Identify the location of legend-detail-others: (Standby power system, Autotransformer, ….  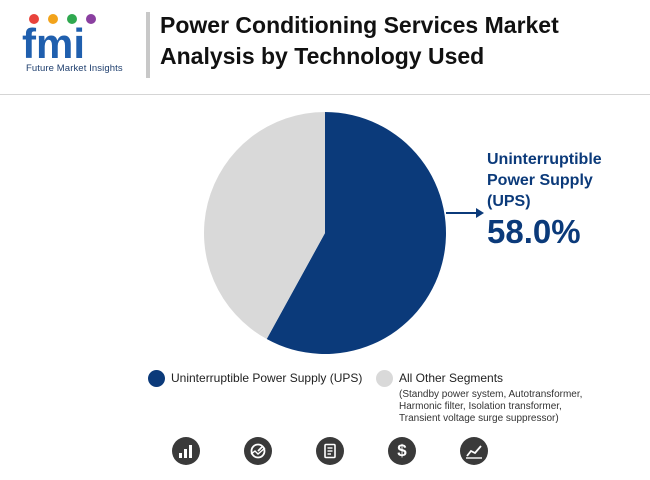
(491, 406).